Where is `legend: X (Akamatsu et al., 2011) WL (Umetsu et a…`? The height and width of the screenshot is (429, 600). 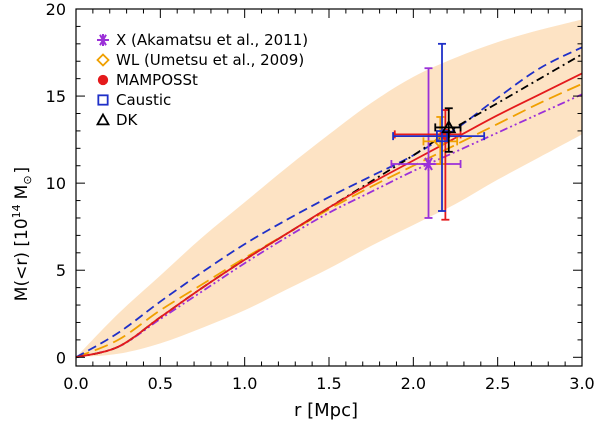 legend: X (Akamatsu et al., 2011) WL (Umetsu et a… is located at coordinates (201, 80).